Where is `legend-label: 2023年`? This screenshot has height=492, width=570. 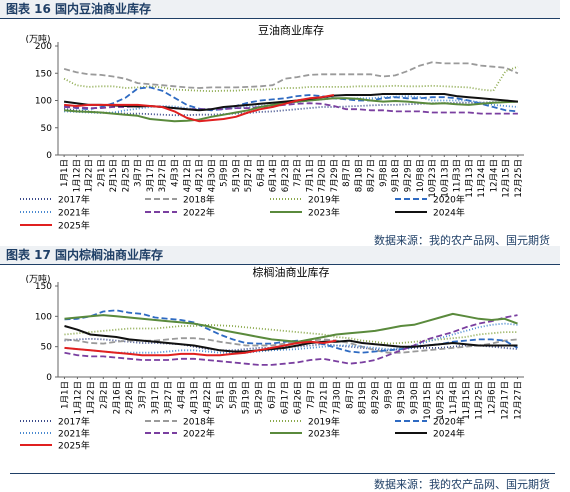
legend-label: 2023年 is located at coordinates (324, 434).